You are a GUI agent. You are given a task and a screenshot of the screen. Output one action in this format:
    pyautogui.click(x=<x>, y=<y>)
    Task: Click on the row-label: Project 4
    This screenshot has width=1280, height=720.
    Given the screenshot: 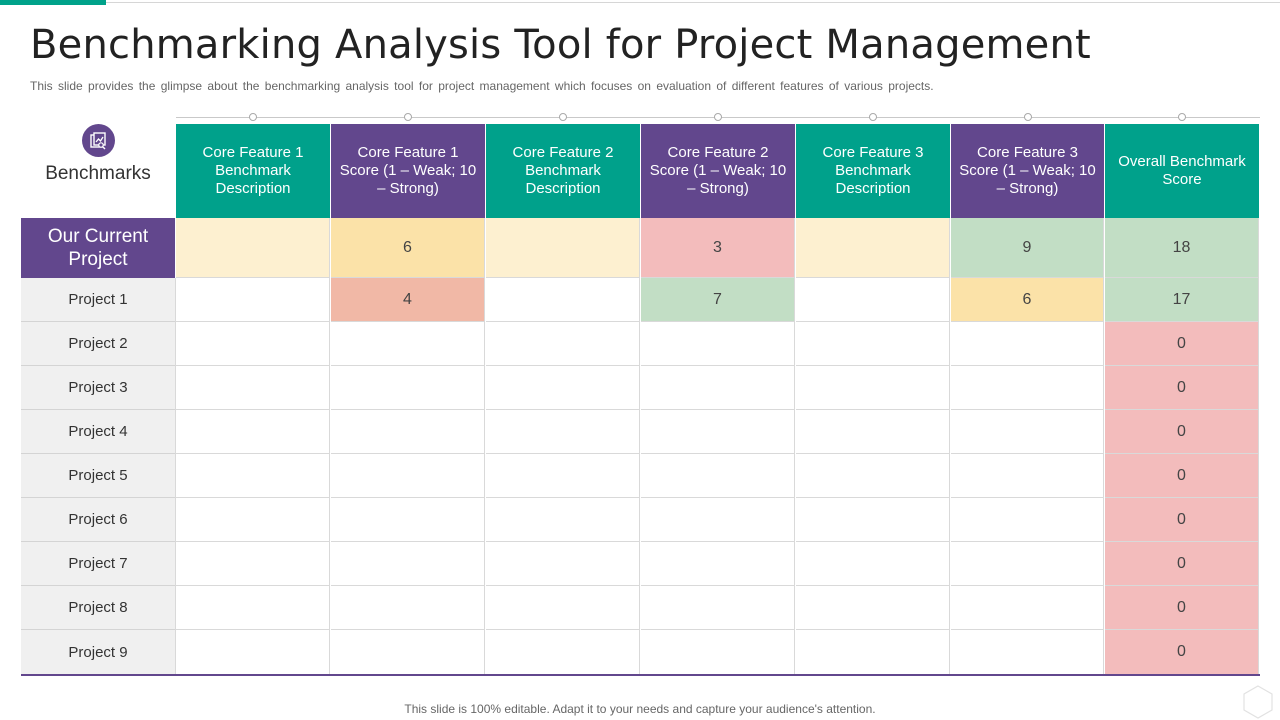 What is the action you would take?
    pyautogui.click(x=98, y=432)
    